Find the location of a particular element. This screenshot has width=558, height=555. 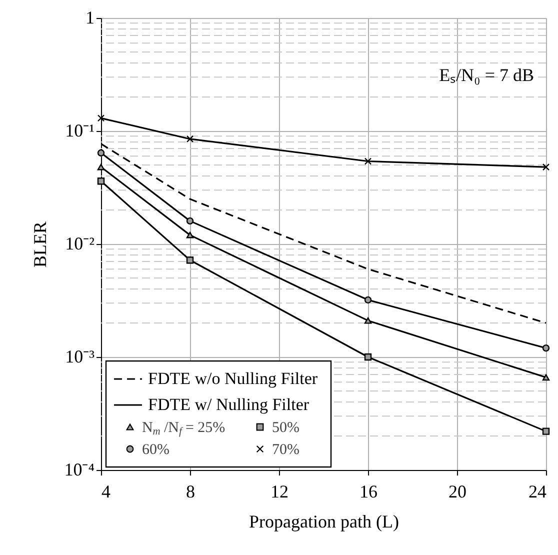

x-tick-label: 20 is located at coordinates (457, 492).